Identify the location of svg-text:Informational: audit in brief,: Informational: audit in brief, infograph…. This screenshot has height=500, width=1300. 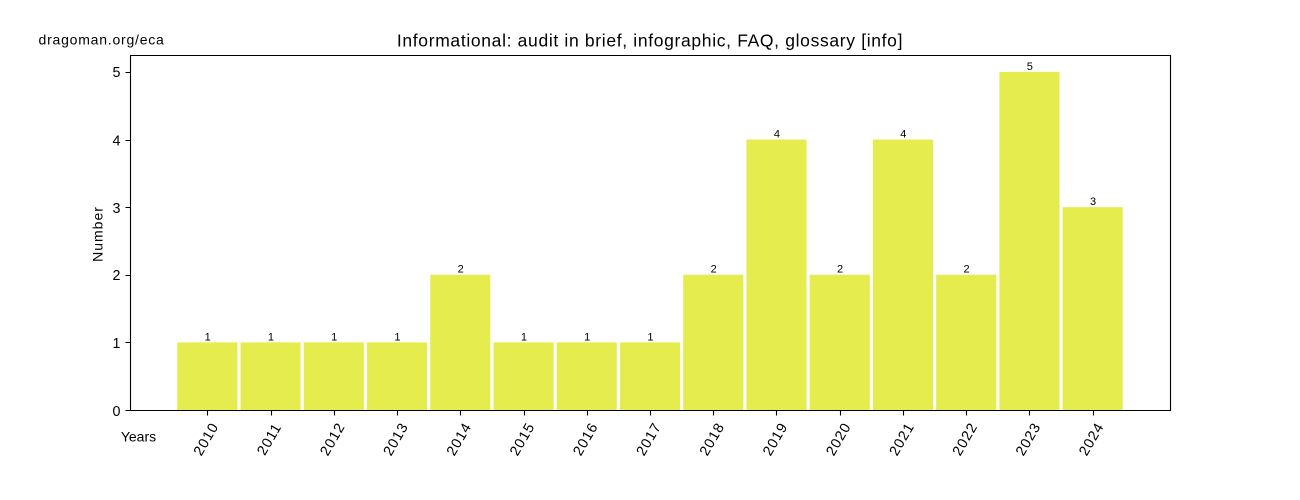
(650, 40).